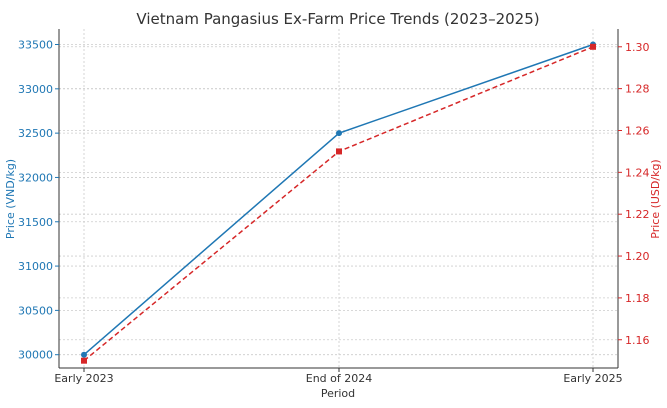  I want to click on left-tick-label: 33000, so click(35, 89).